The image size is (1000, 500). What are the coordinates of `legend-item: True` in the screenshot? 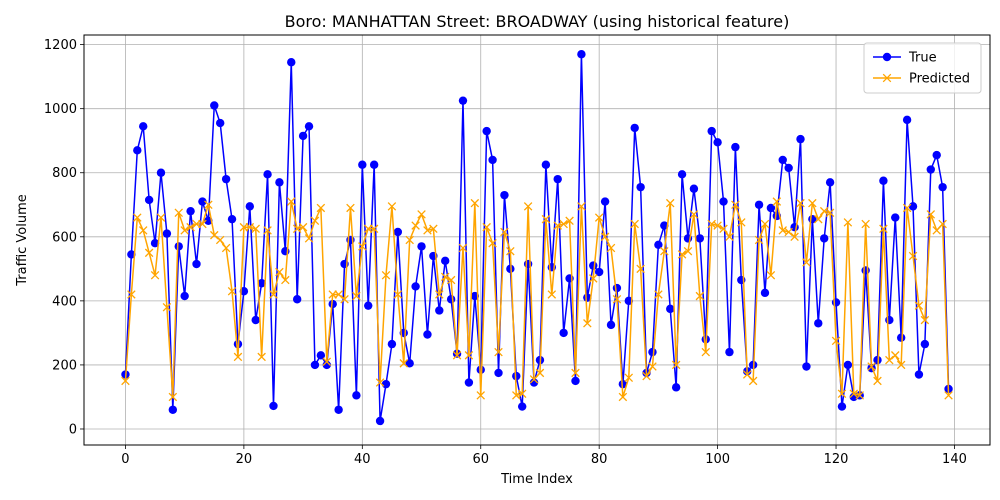 It's located at (905, 58).